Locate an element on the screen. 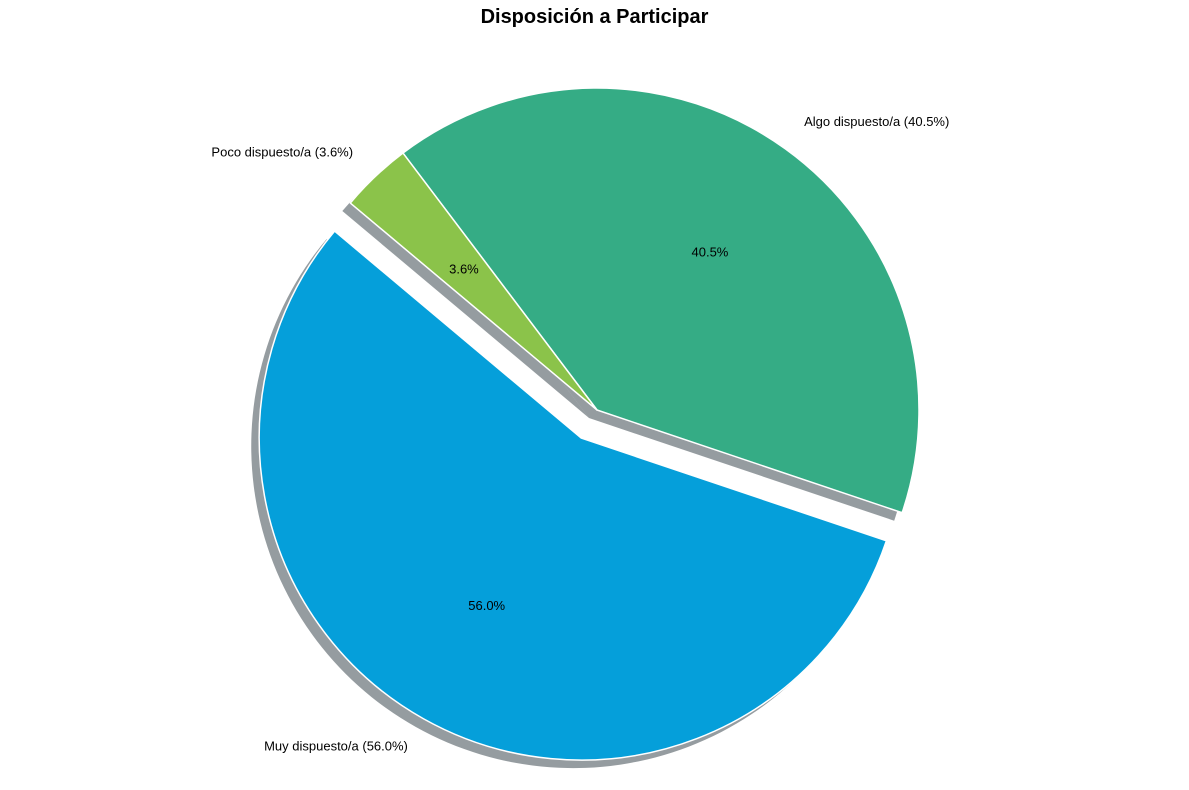 The height and width of the screenshot is (790, 1189). slice-0-label: Muy dispuesto/a (56.0%) is located at coordinates (336, 745).